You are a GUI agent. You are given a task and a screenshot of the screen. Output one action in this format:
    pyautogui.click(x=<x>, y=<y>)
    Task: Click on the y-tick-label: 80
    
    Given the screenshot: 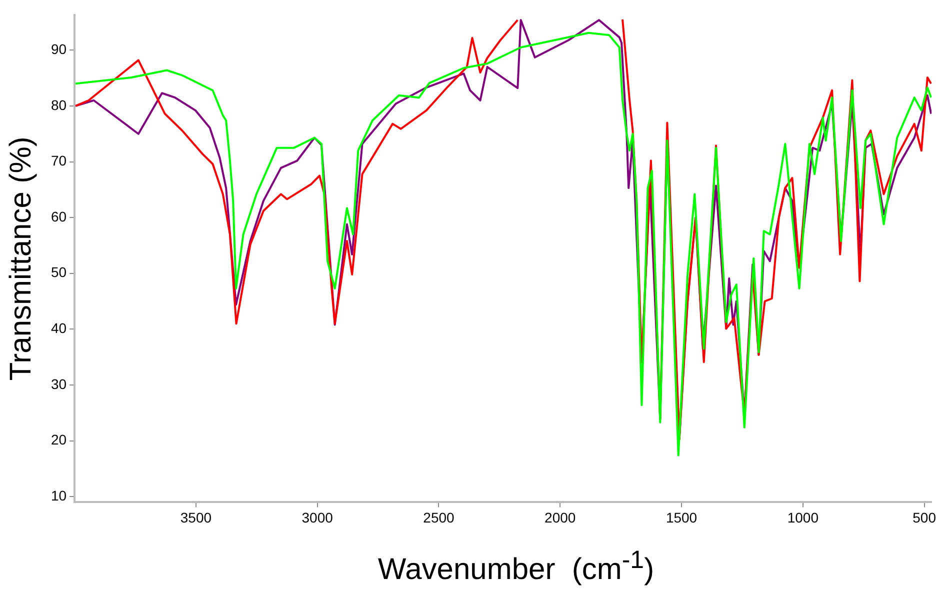 What is the action you would take?
    pyautogui.click(x=58, y=104)
    